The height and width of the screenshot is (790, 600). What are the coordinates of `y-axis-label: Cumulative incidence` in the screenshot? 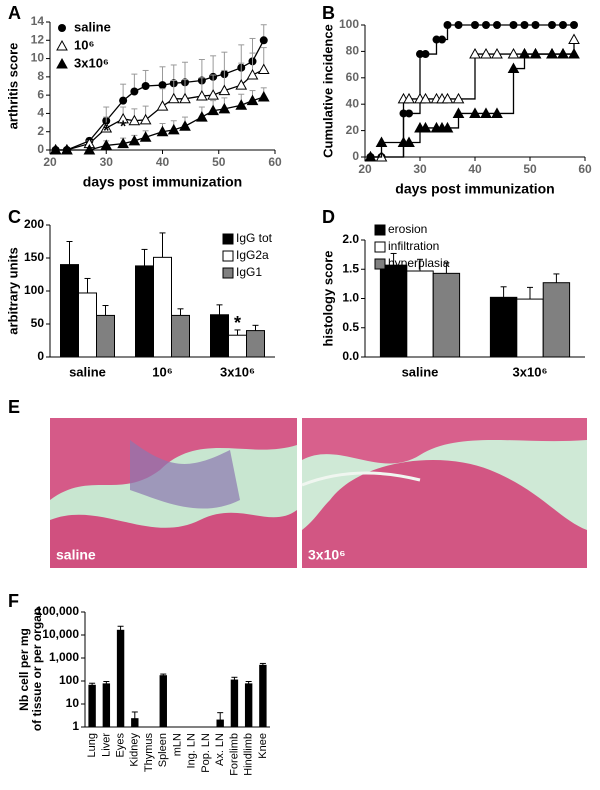 It's located at (327, 91).